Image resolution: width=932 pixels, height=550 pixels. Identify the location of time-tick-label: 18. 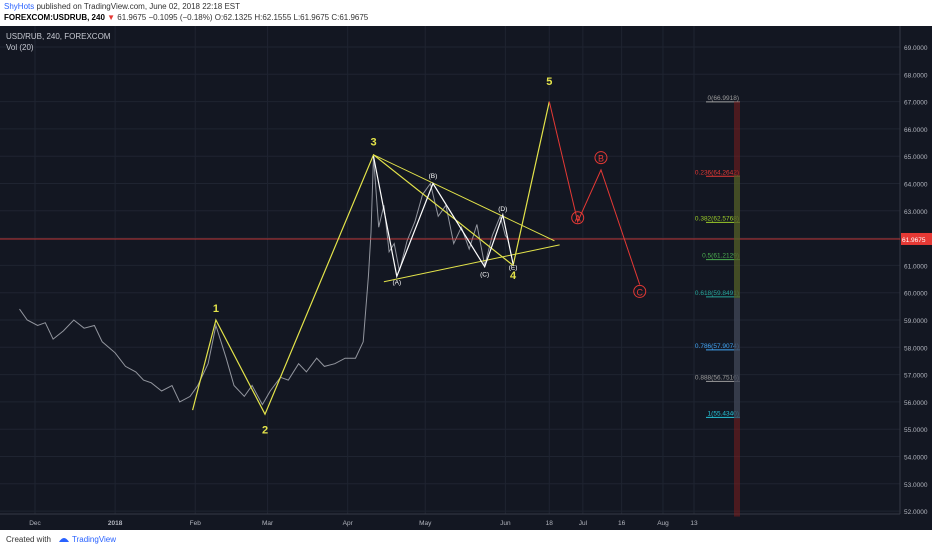
(550, 523).